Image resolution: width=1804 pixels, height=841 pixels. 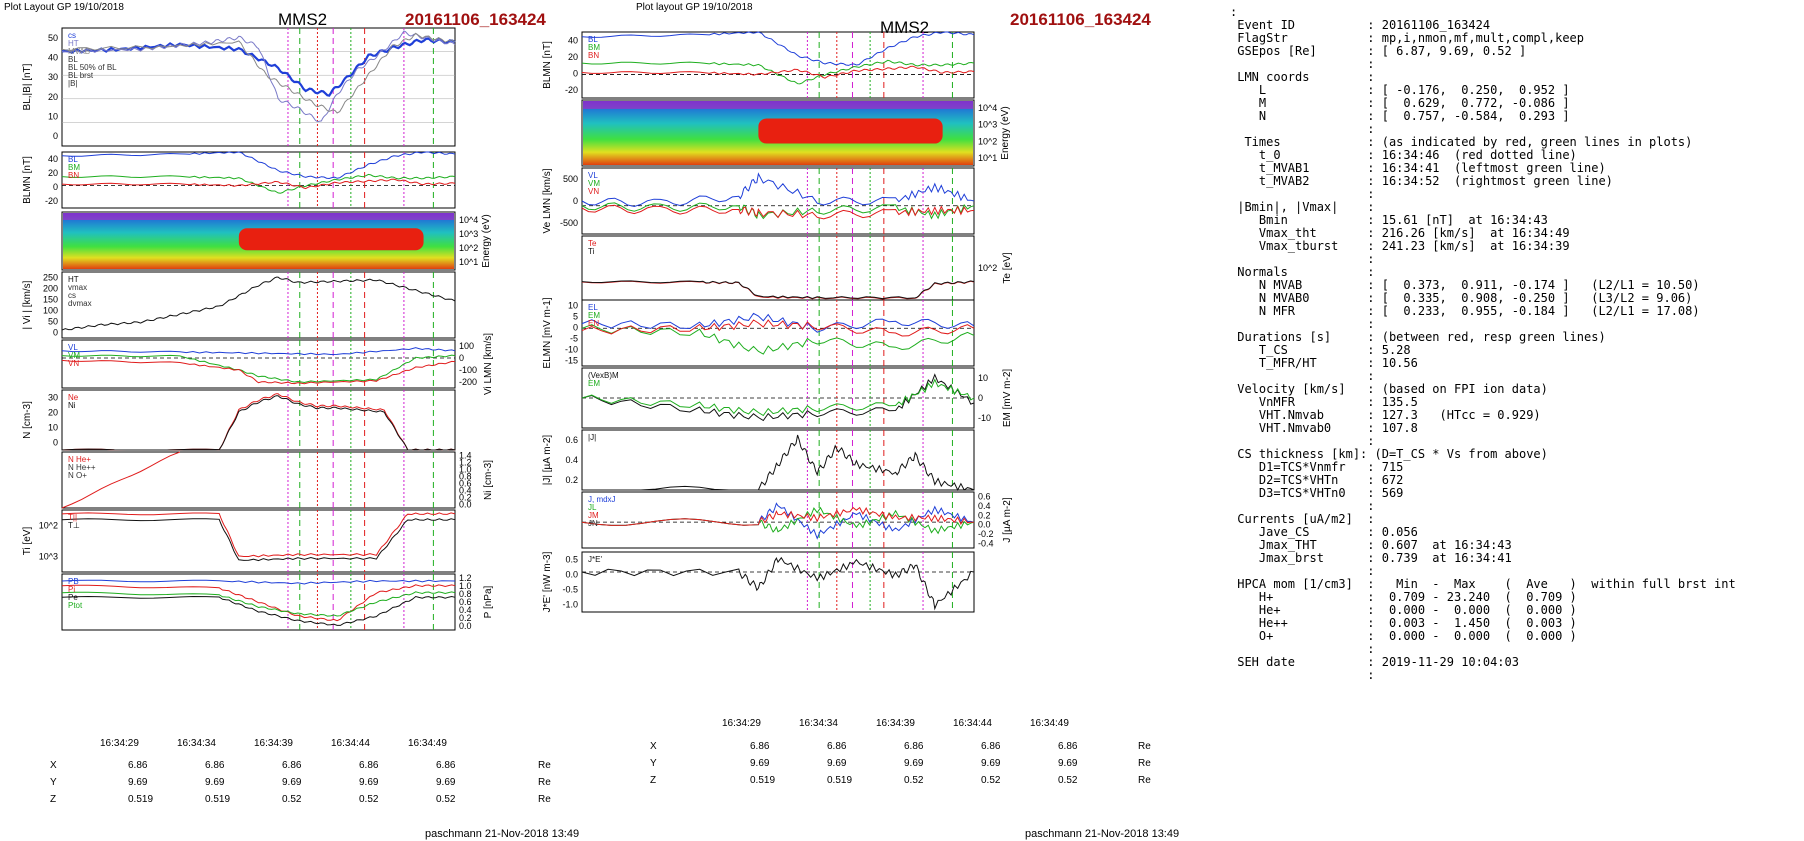 What do you see at coordinates (818, 723) in the screenshot?
I see `time-tick: 16:34:34` at bounding box center [818, 723].